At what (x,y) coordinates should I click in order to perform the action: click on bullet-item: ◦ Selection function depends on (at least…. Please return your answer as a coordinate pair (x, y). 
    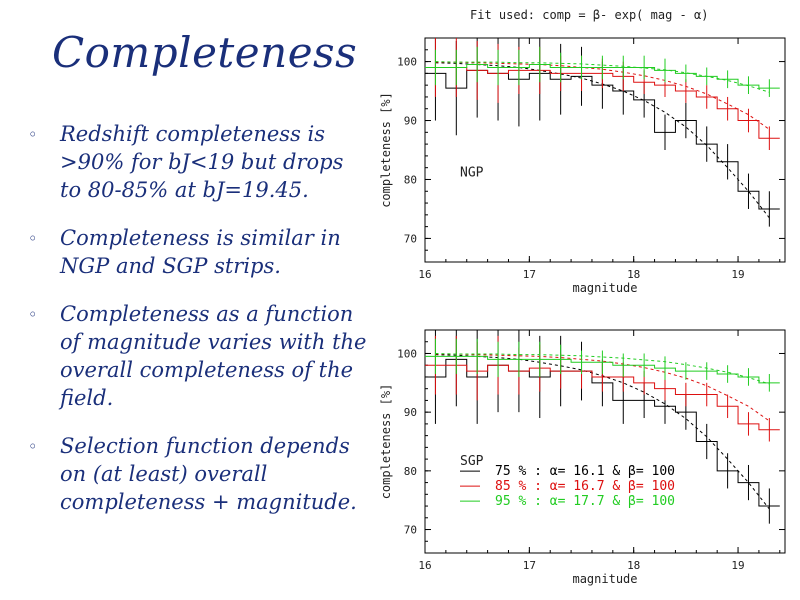
    Looking at the image, I should click on (198, 474).